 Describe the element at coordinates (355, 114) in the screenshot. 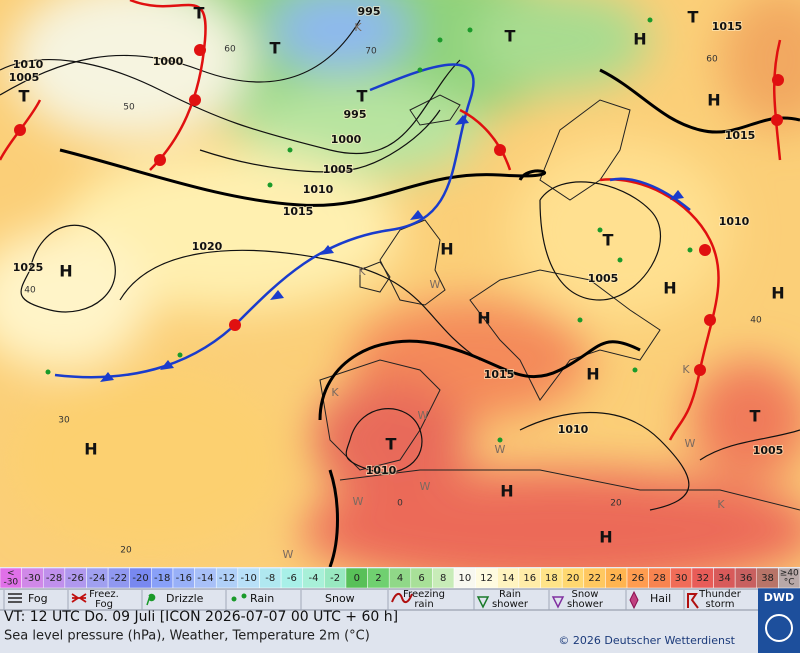

I see `isobar-label: 995` at that location.